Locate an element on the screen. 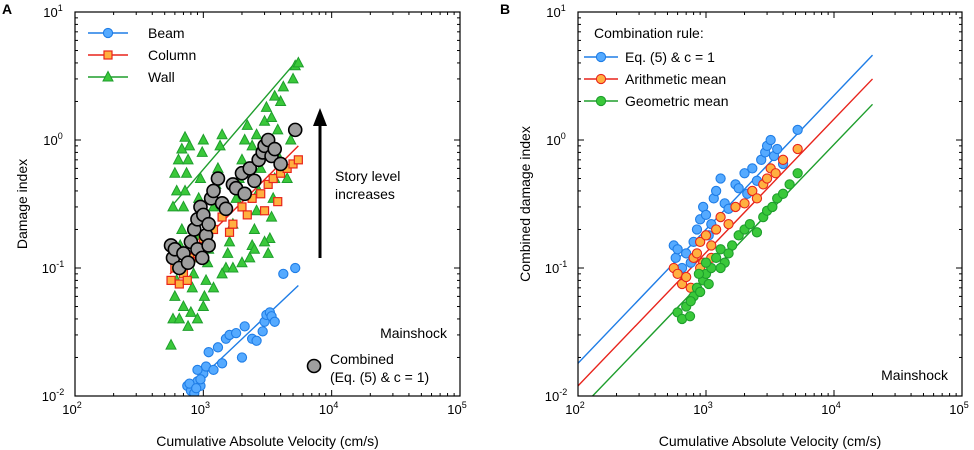 Image resolution: width=974 pixels, height=450 pixels. combined-legend-marker is located at coordinates (314, 366).